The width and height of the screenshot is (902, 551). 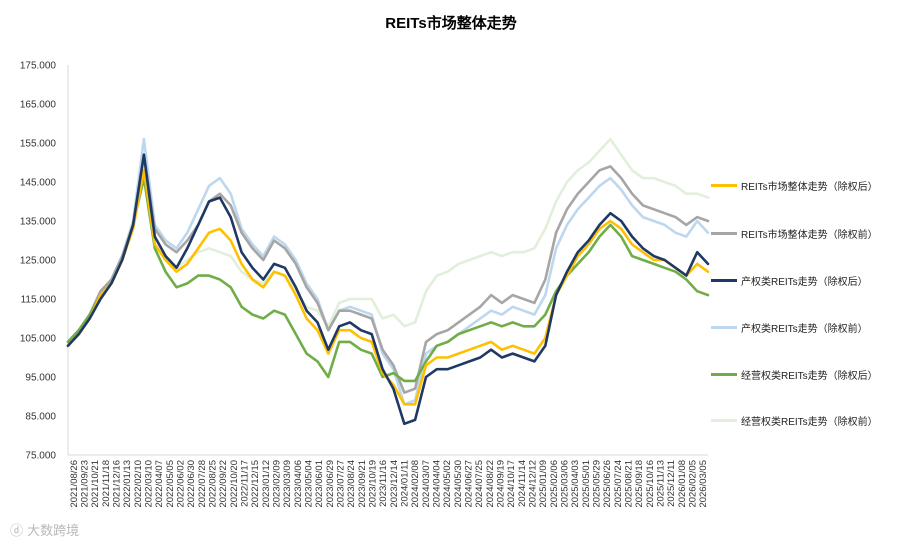 I want to click on x-tick-label: 2023/06/01, so click(x=319, y=484).